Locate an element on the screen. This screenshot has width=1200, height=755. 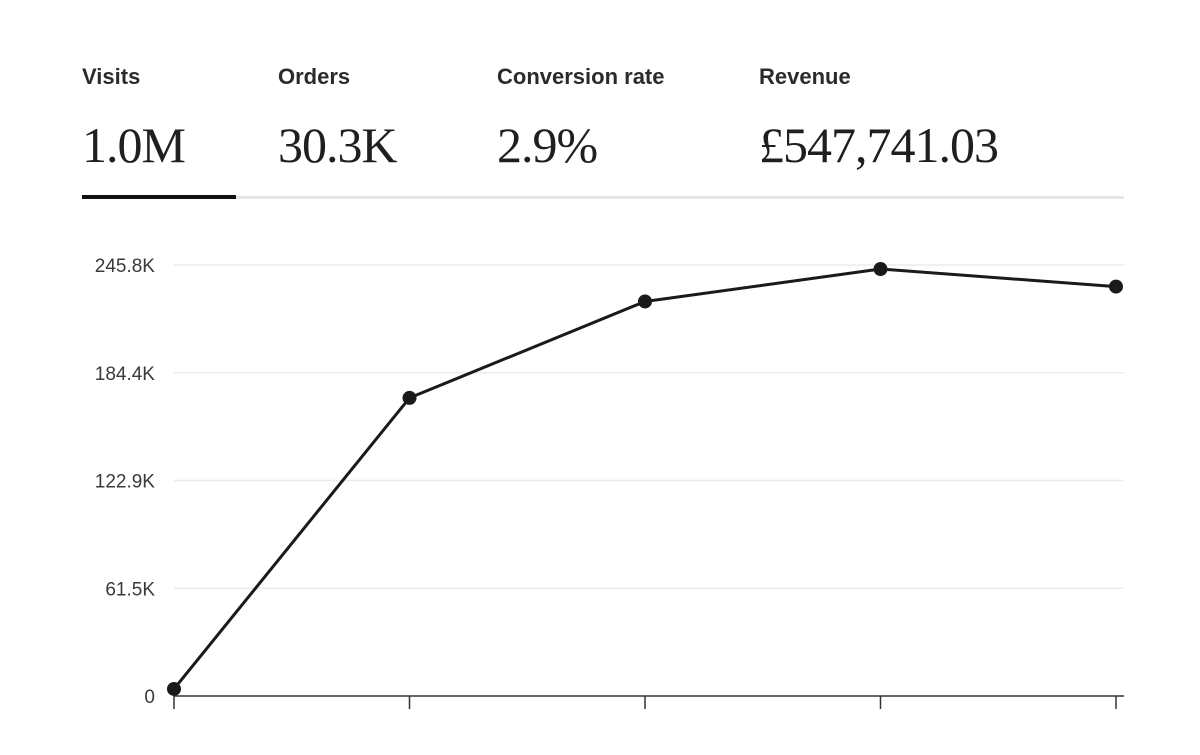
y-axis-ticks: 0 61.5K 122.9K 184.4K 245.8K is located at coordinates (125, 482).